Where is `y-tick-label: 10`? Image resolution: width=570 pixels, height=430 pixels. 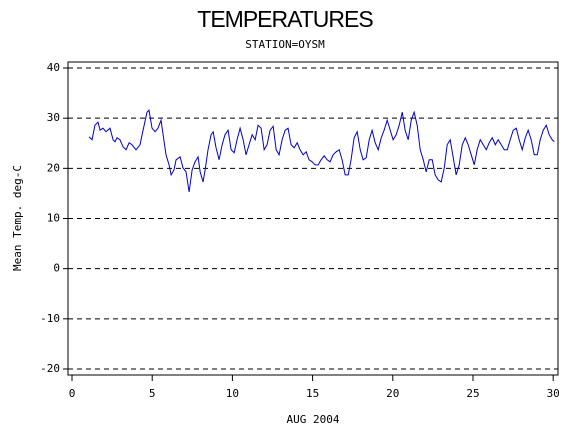 y-tick-label: 10 is located at coordinates (53, 218).